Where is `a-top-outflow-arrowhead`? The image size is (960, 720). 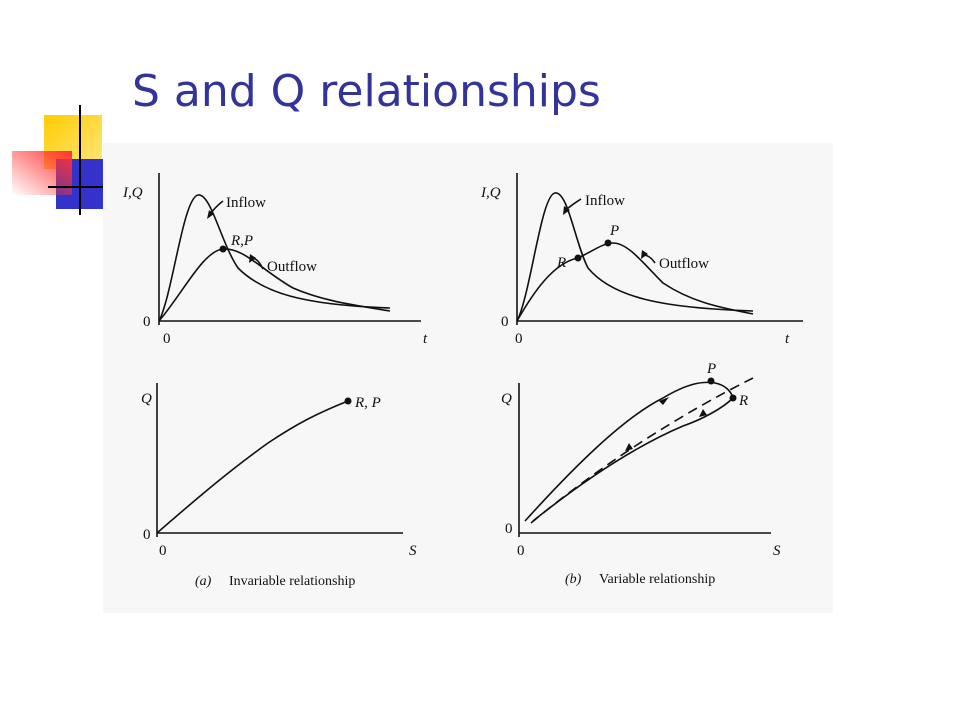
a-top-outflow-arrowhead is located at coordinates (252, 258).